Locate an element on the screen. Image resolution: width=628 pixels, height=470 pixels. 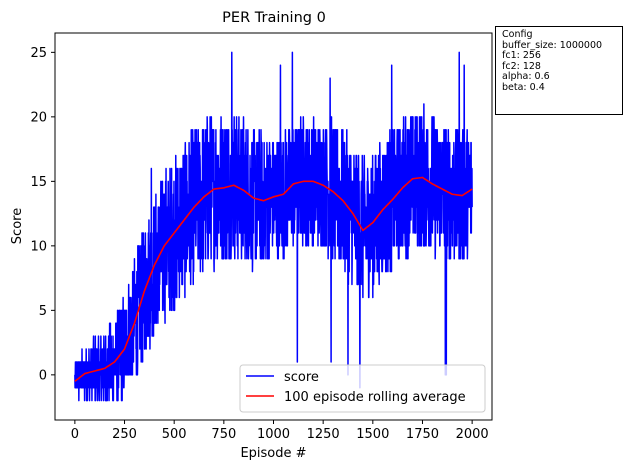
chart-title: PER Training 0 is located at coordinates (274, 18).